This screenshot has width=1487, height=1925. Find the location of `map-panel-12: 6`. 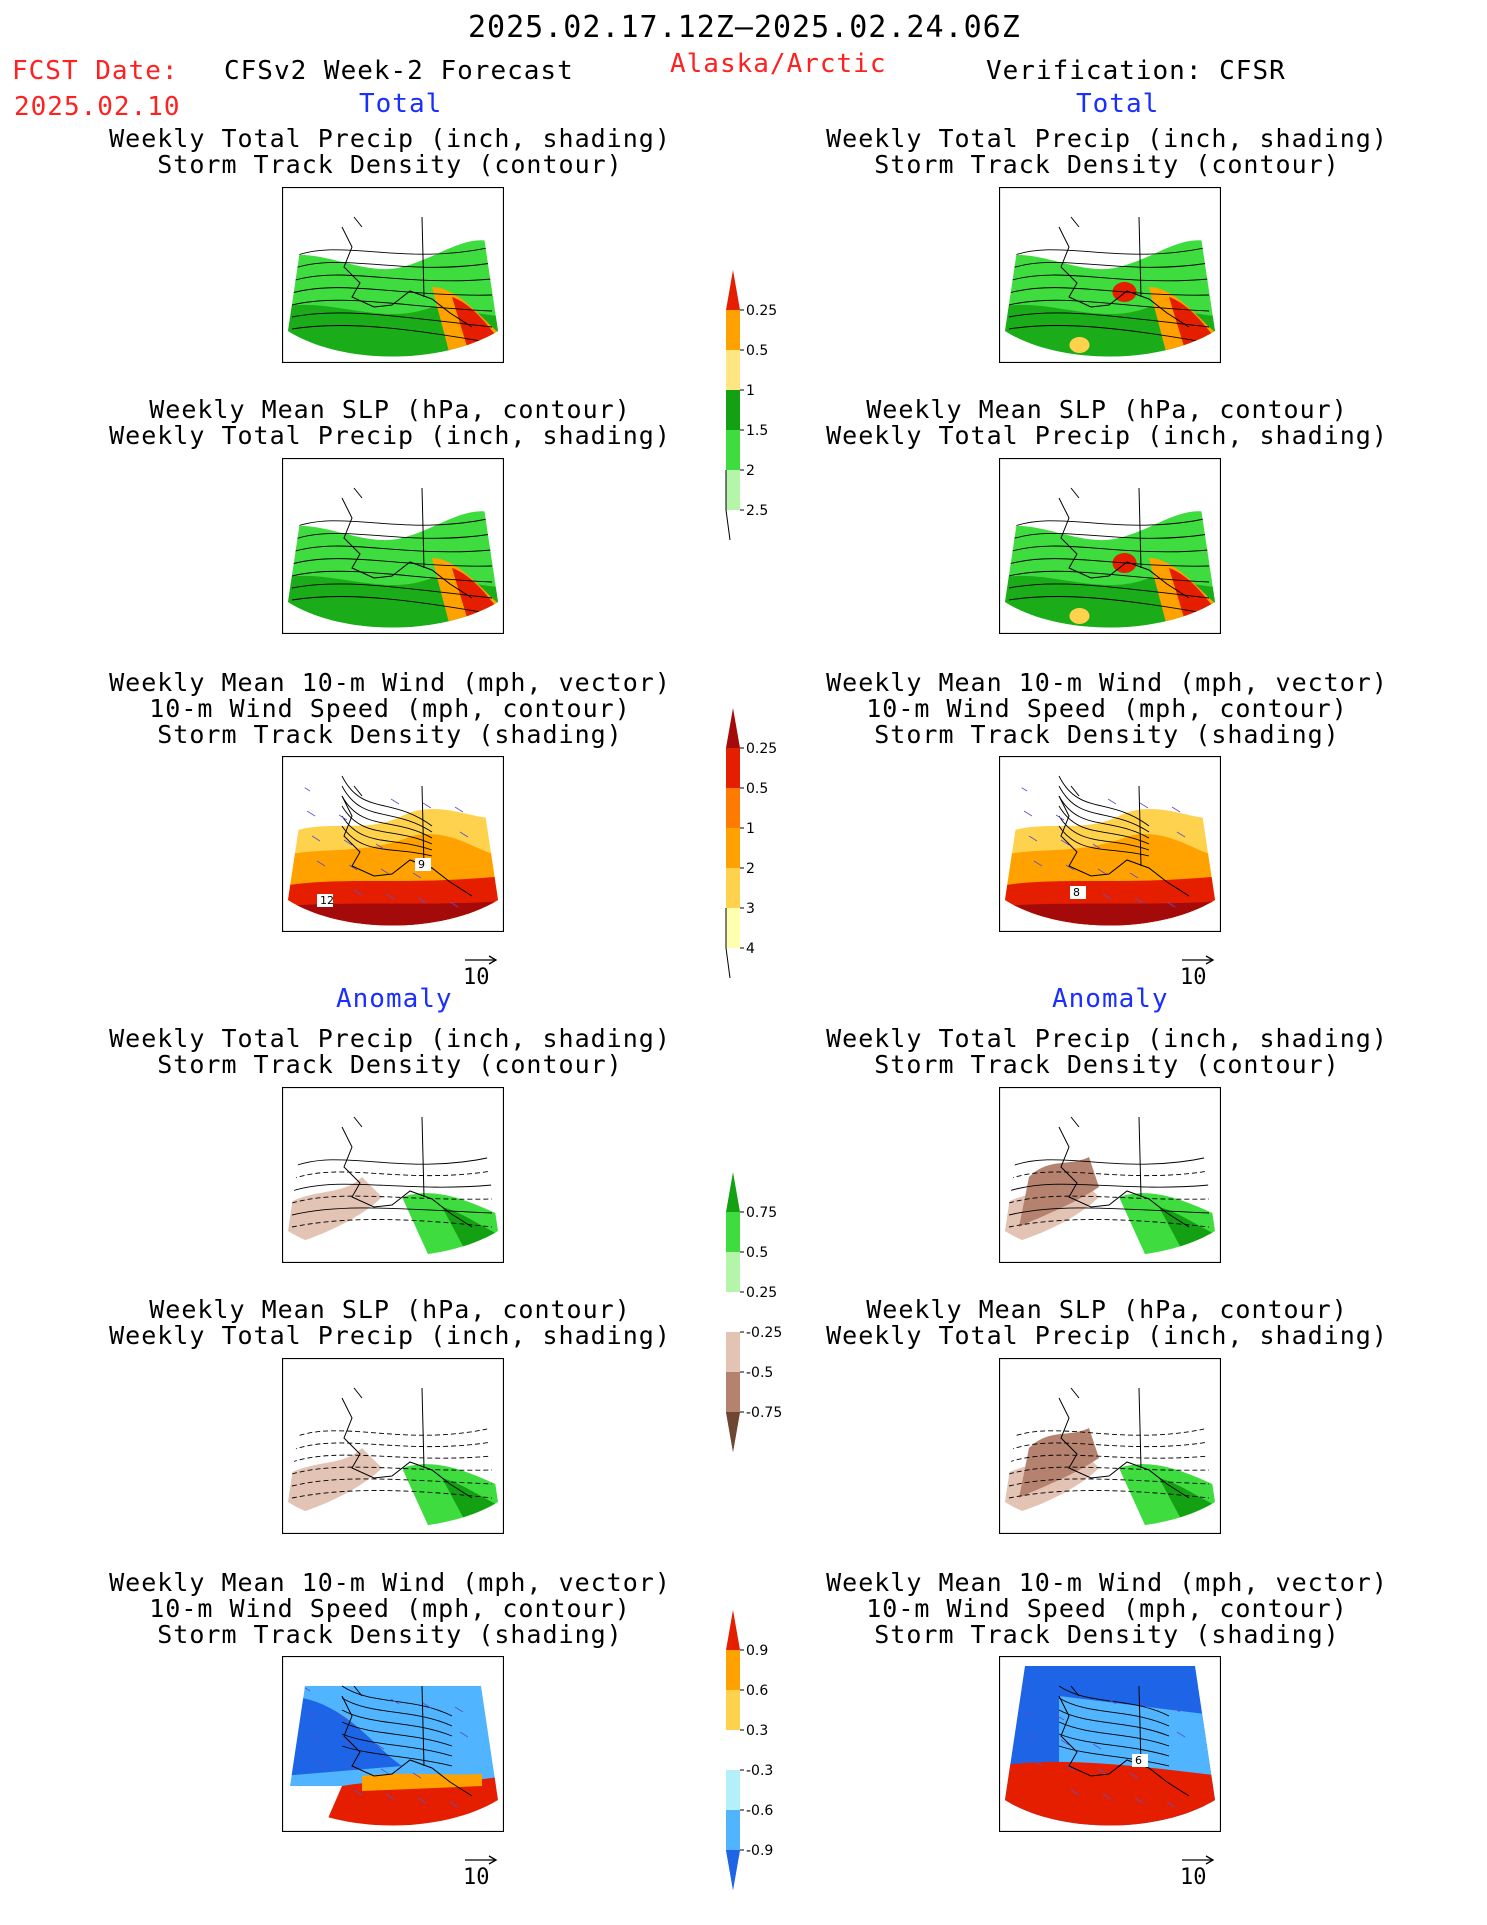

map-panel-12: 6 is located at coordinates (1110, 1744).